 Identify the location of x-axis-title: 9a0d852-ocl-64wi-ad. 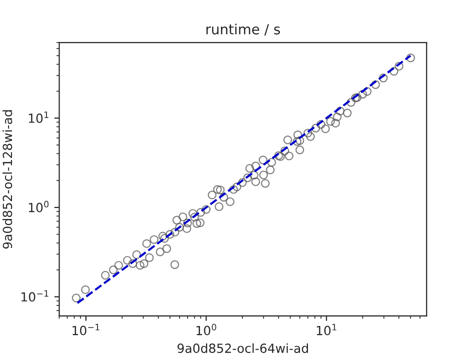
(243, 348).